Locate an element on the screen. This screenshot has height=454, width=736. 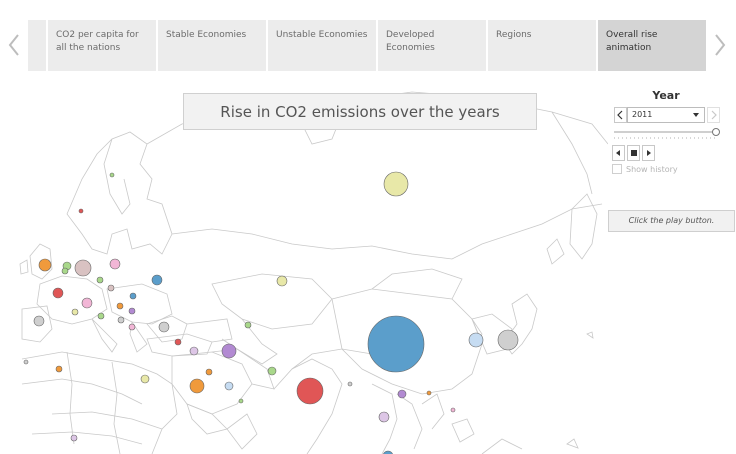
stop-button is located at coordinates (633, 153).